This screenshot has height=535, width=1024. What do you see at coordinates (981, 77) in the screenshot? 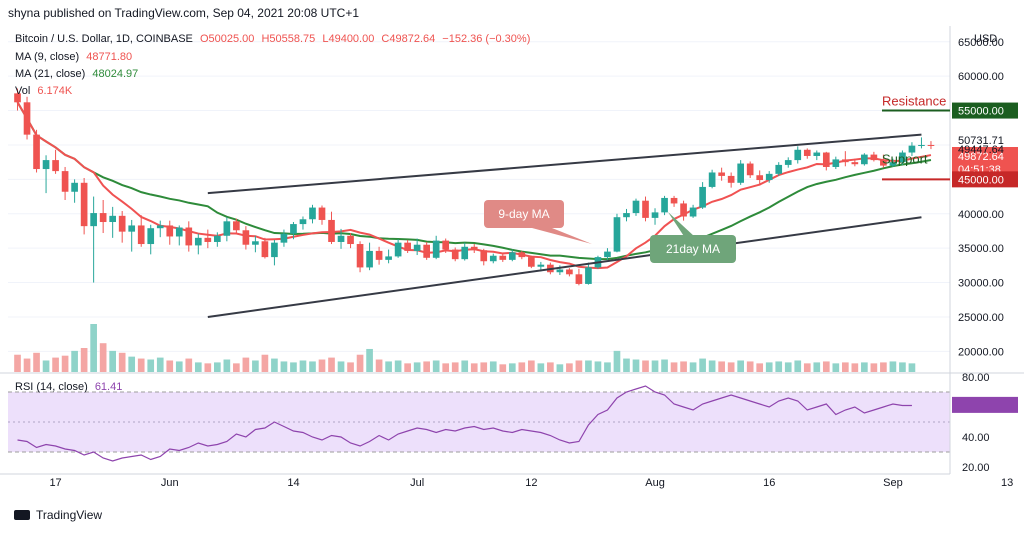
I see `price-tick-label: 60000.00` at bounding box center [981, 77].